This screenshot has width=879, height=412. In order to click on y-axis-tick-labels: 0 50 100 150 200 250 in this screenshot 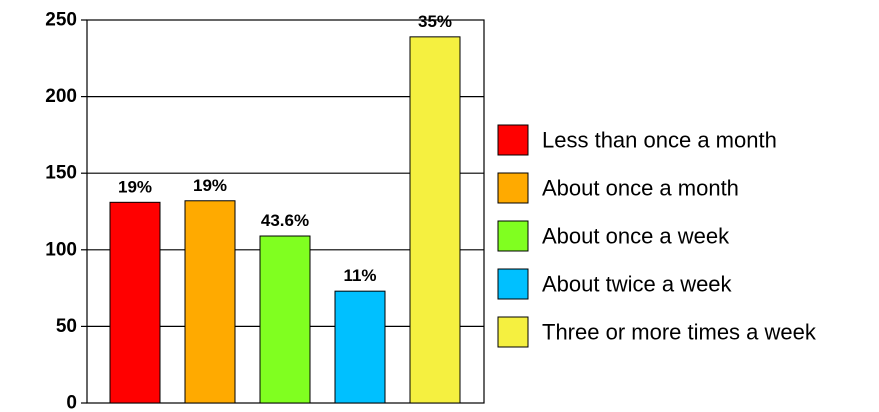, I will do `click(66, 211)`.